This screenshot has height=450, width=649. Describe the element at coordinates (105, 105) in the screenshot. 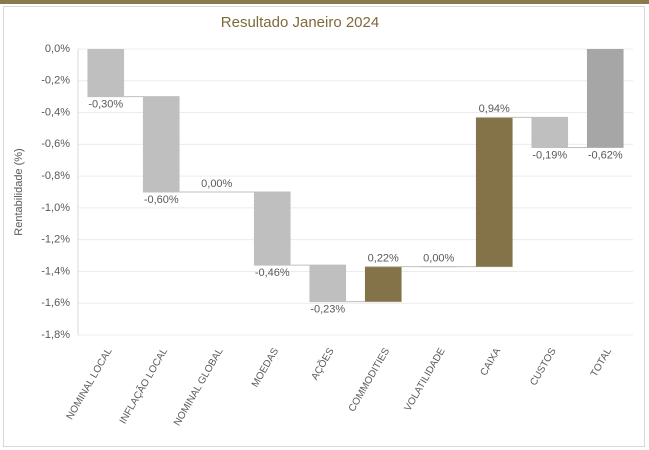

I see `value-label: -0,30%` at that location.